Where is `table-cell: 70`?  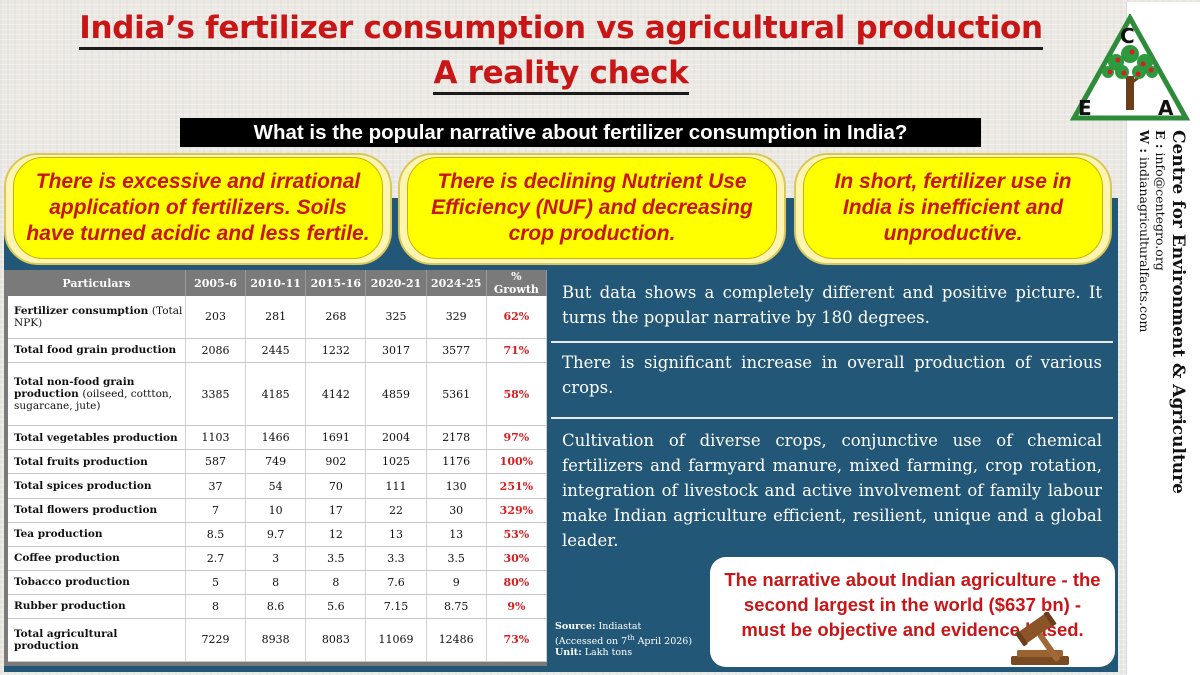 table-cell: 70 is located at coordinates (336, 486).